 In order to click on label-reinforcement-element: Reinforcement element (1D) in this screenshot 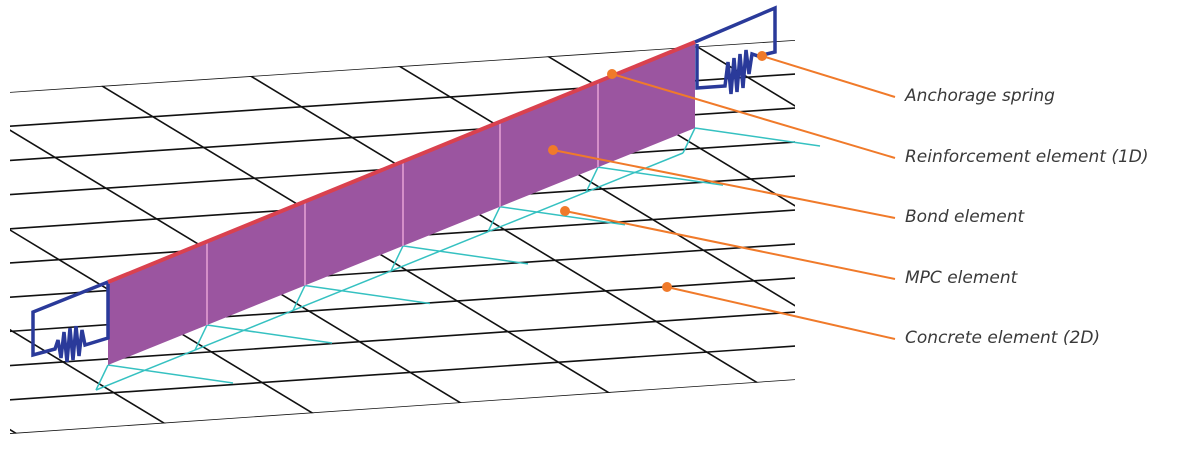, I will do `click(1027, 157)`.